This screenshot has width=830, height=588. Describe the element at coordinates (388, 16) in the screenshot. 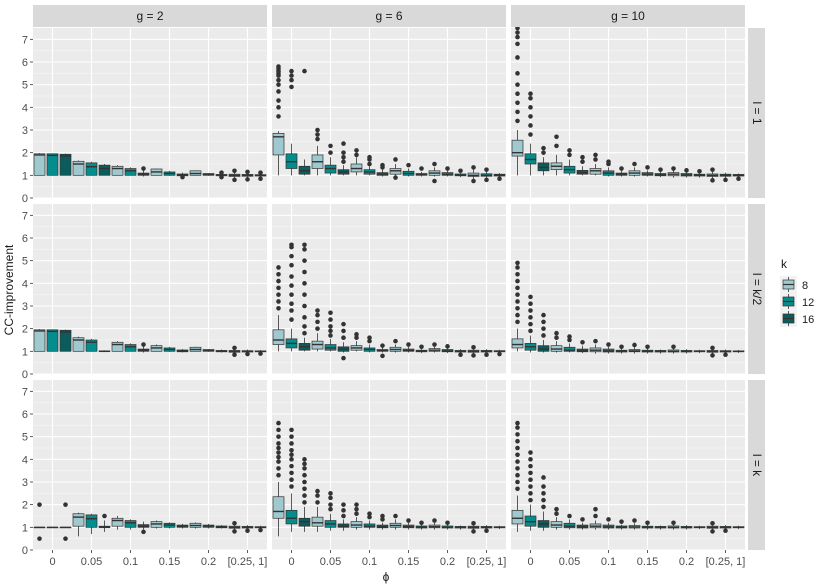

I see `column-strip-label: g = 6` at that location.